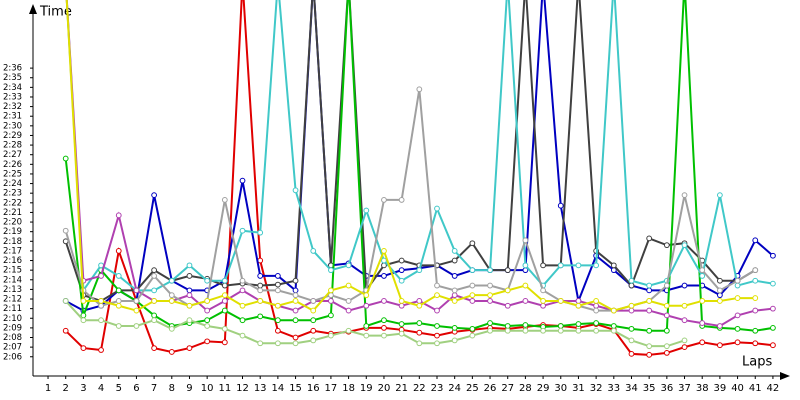 The image size is (800, 400). Describe the element at coordinates (331, 388) in the screenshot. I see `x-tick-label: 17` at that location.